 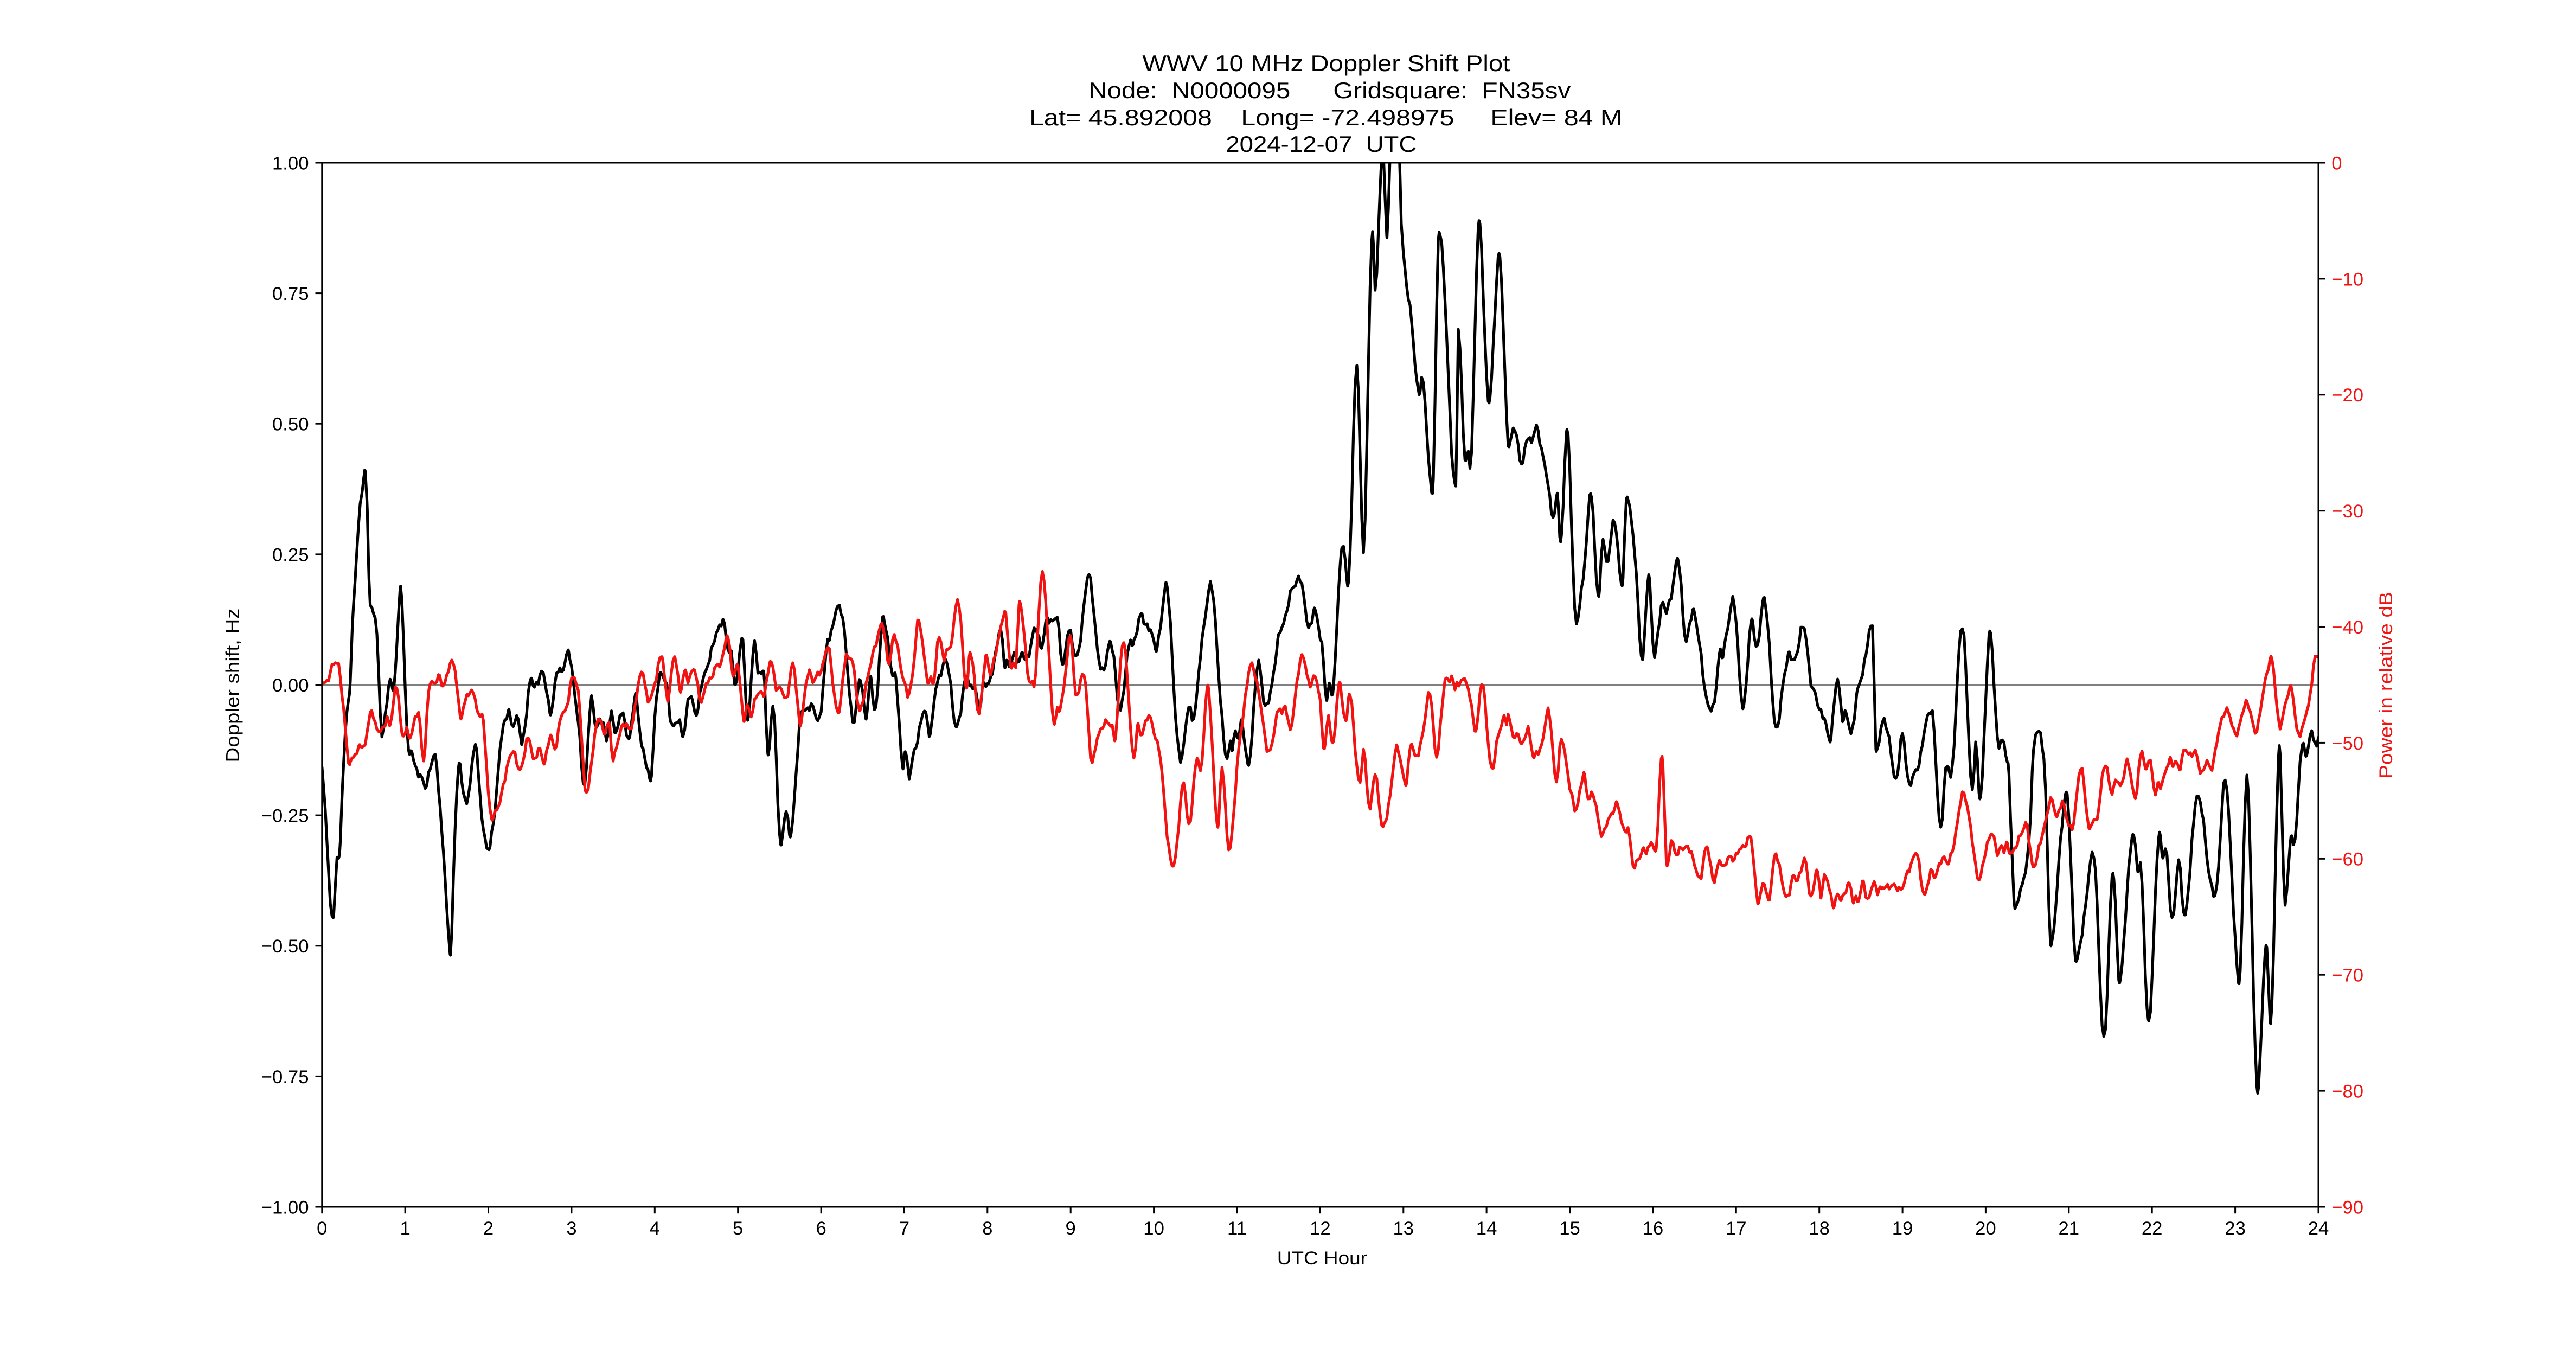 What do you see at coordinates (2347, 511) in the screenshot?
I see `svg-text: −30` at bounding box center [2347, 511].